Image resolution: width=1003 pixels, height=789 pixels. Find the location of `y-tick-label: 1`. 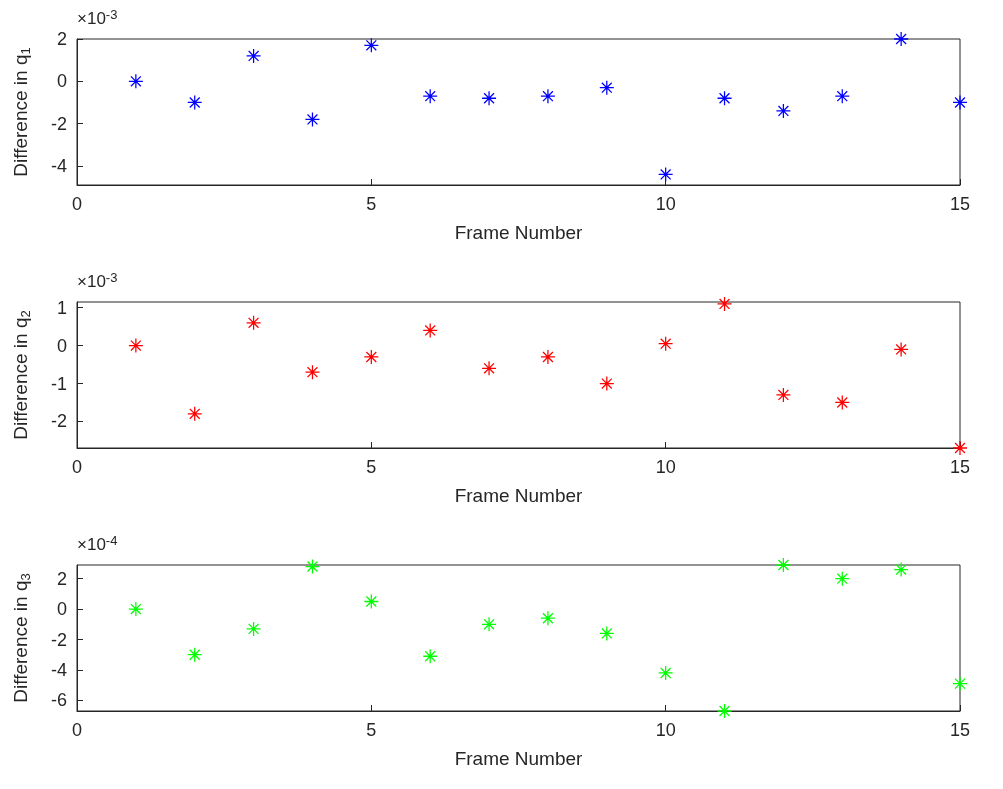

y-tick-label: 1 is located at coordinates (61, 307).